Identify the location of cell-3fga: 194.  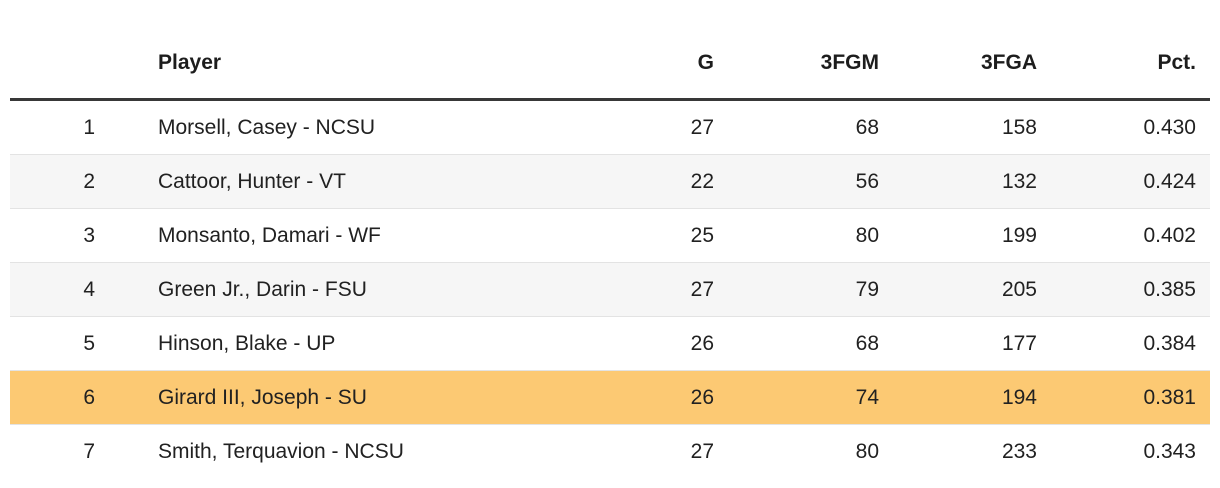
(1019, 397).